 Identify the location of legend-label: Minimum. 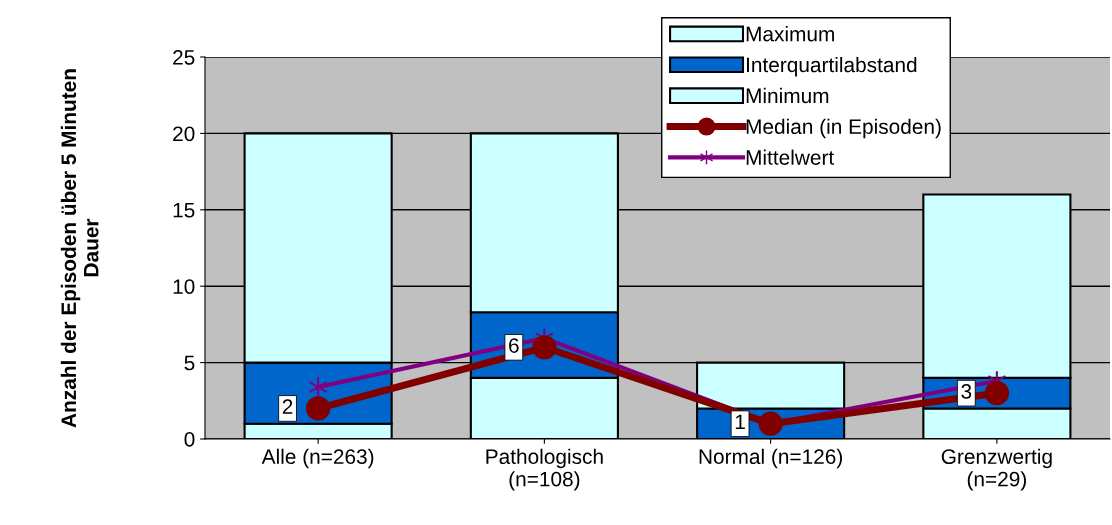
(787, 95).